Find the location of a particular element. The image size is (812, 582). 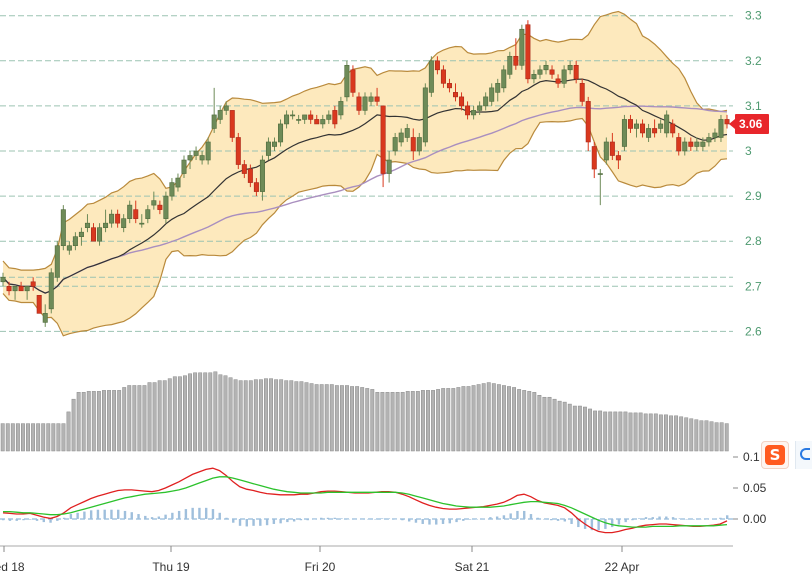

stock-app-logo-icon: S is located at coordinates (775, 455).